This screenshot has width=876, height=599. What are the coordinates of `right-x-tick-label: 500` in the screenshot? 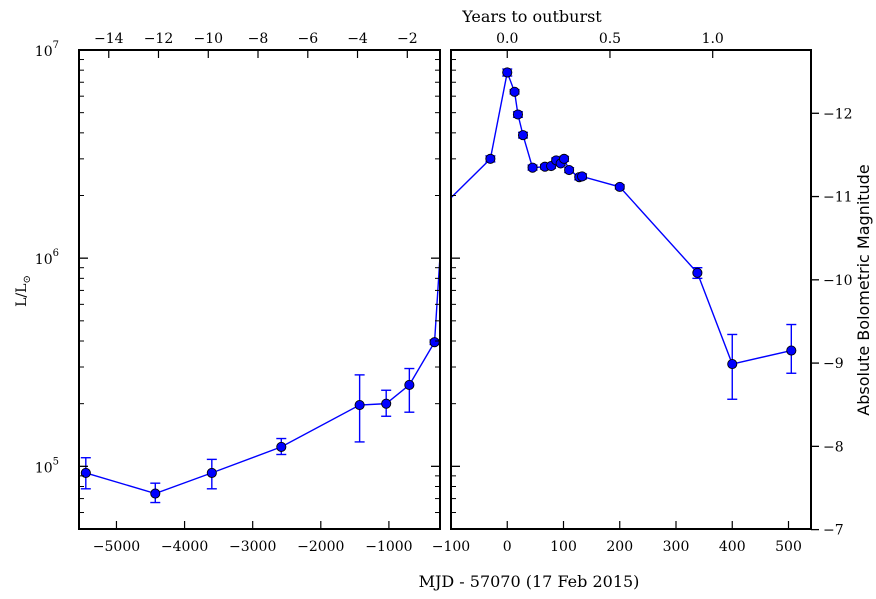 It's located at (788, 547).